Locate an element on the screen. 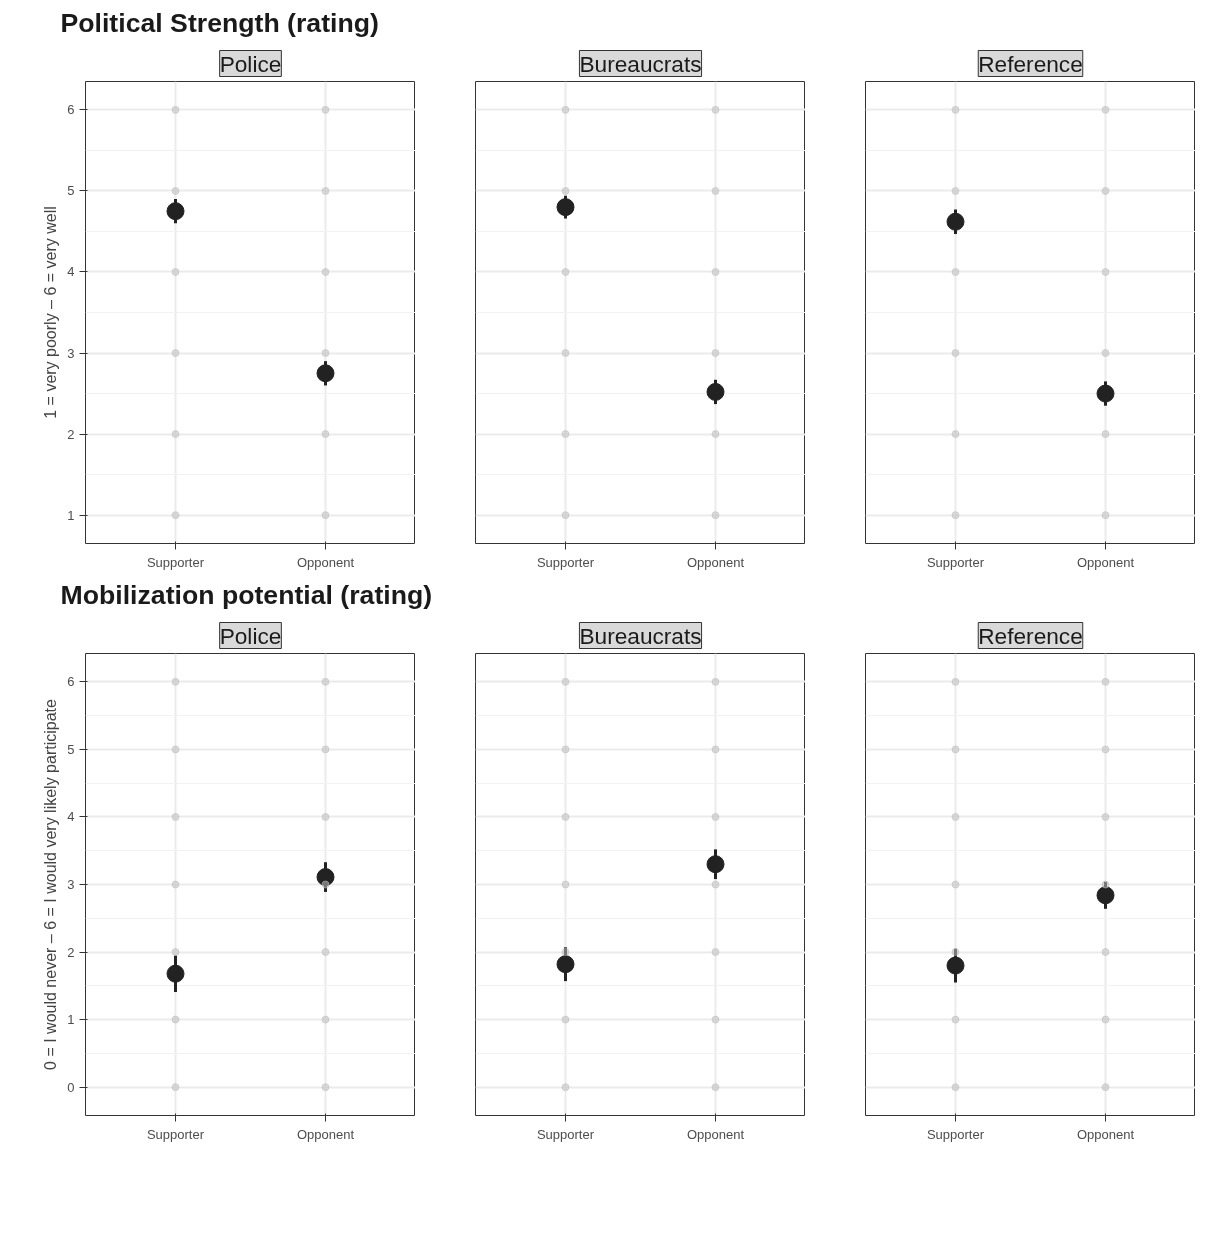  chart-title: Mobilization potential (rating) is located at coordinates (246, 594).